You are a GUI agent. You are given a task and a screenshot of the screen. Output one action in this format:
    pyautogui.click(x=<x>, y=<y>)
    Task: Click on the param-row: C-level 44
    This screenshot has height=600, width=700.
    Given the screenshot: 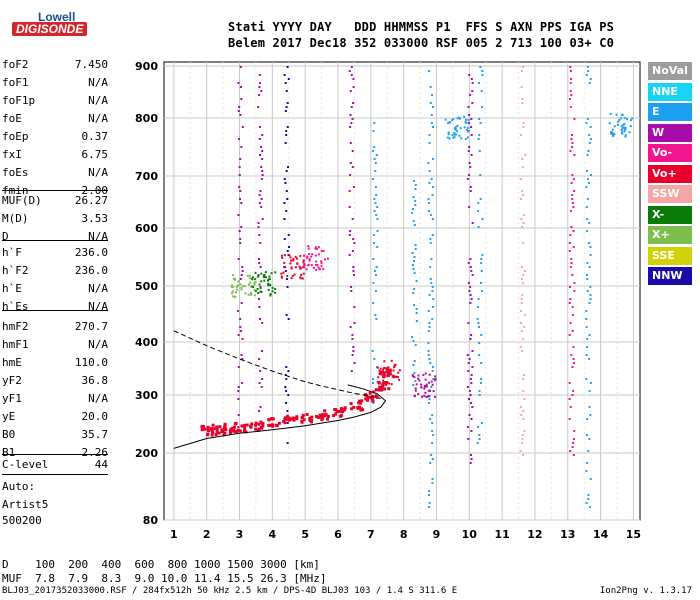 What is the action you would take?
    pyautogui.click(x=55, y=466)
    